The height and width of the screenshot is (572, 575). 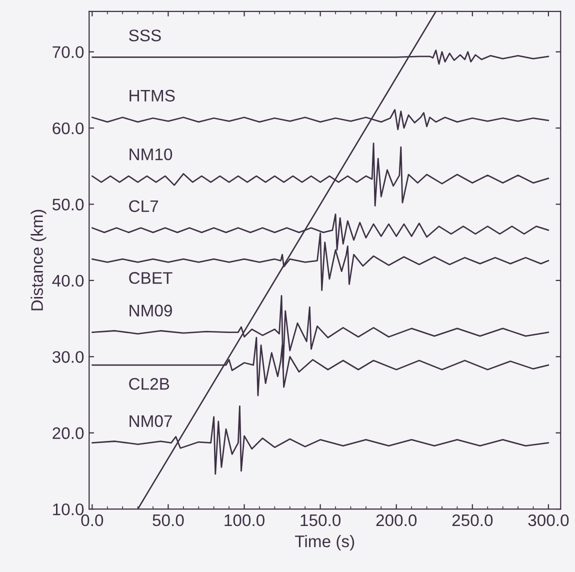 I want to click on y-tick-label: 50.0, so click(x=68, y=204).